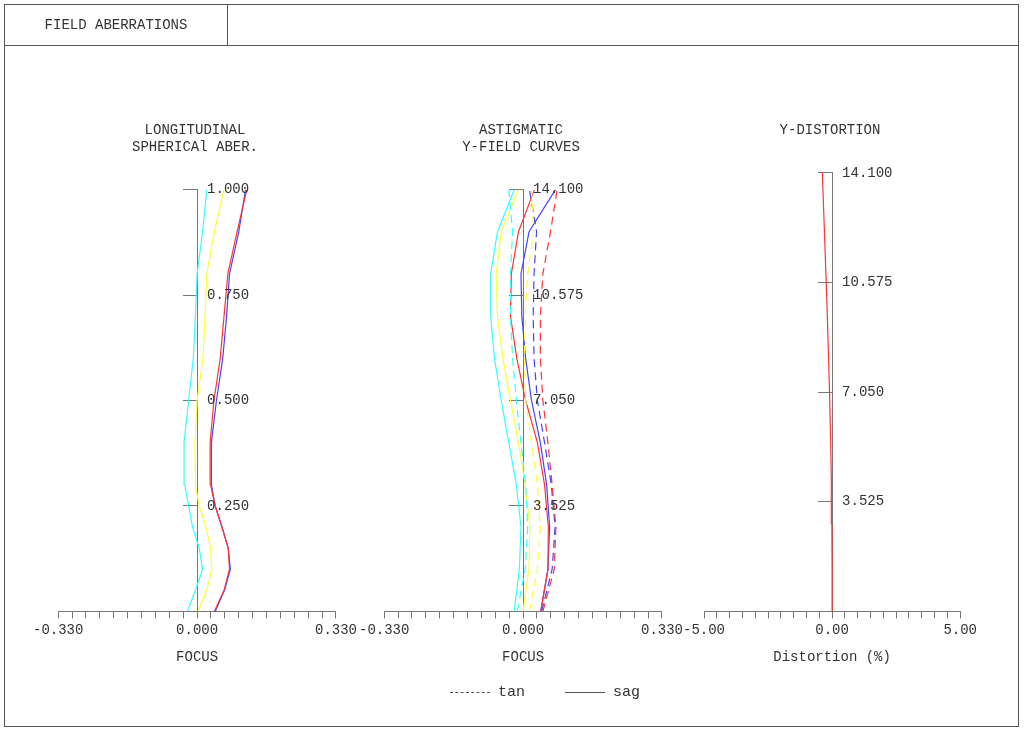 The height and width of the screenshot is (731, 1024). Describe the element at coordinates (521, 138) in the screenshot. I see `chart-title: ASTIGMATIC Y-FIELD CURVES` at that location.